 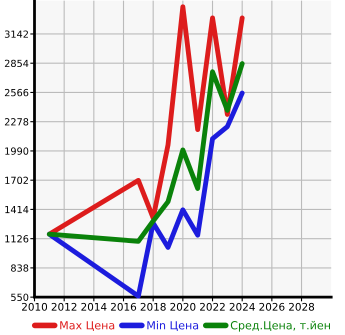 I want to click on x-tick-label: 2024, so click(x=242, y=306).